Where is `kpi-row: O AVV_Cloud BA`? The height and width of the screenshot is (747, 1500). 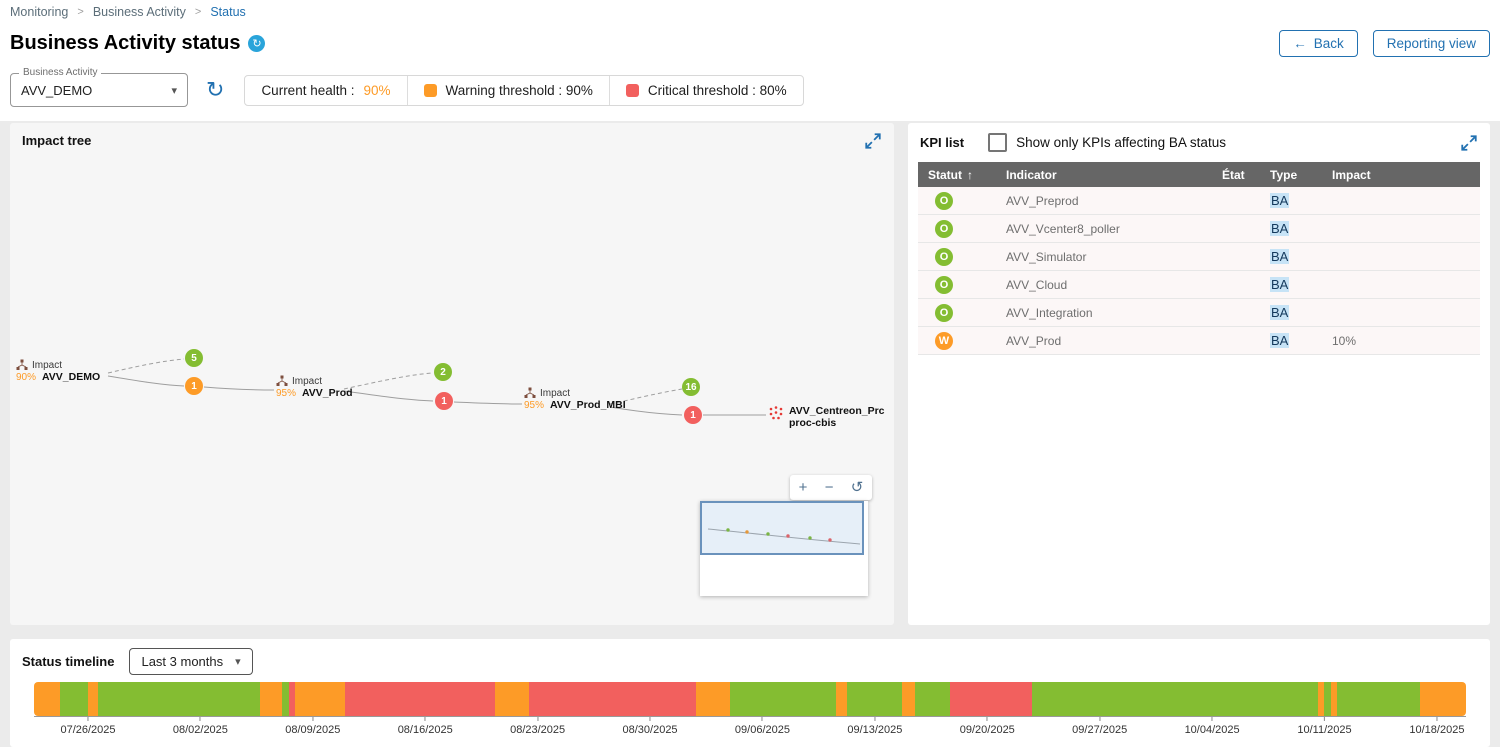 kpi-row: O AVV_Cloud BA is located at coordinates (1199, 285).